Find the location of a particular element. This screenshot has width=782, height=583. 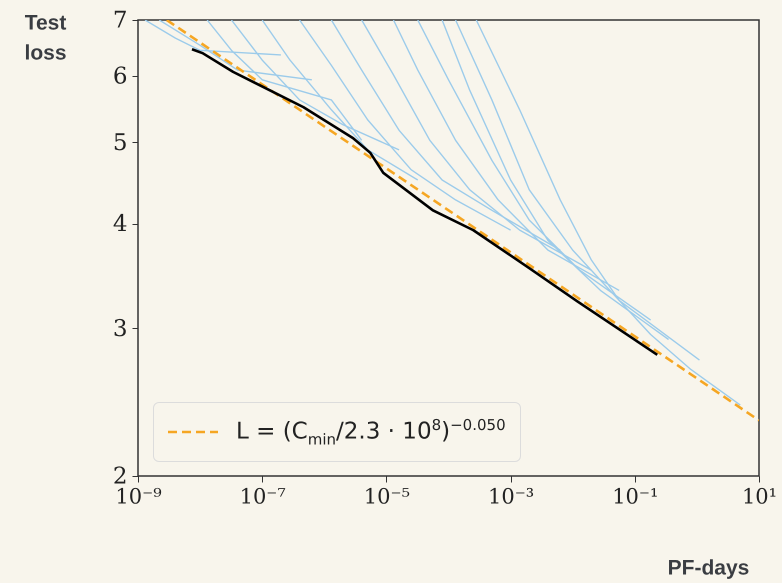

y-tick-label: 6 is located at coordinates (120, 77).